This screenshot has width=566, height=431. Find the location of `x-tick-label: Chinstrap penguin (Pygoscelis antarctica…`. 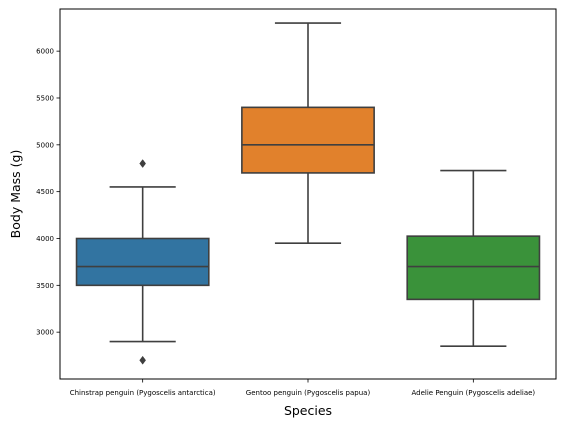

x-tick-label: Chinstrap penguin (Pygoscelis antarctica… is located at coordinates (143, 393).